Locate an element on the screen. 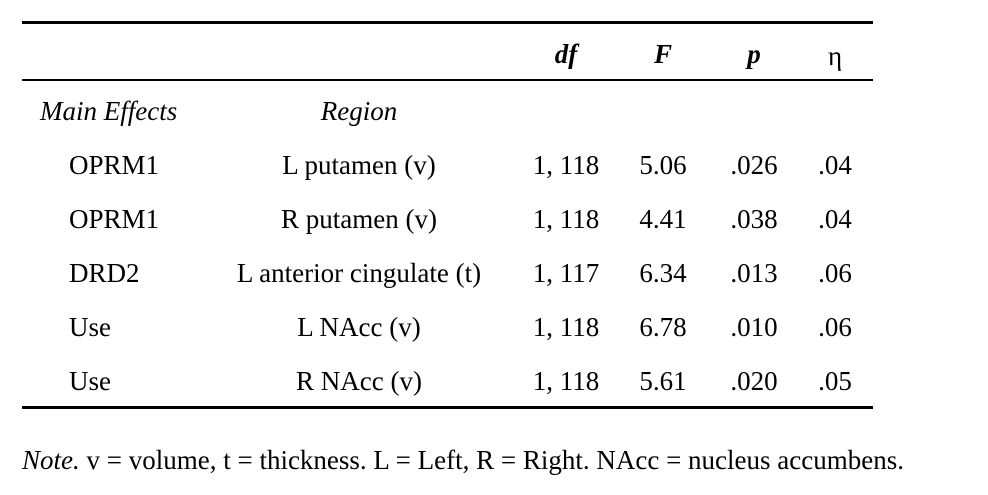 The width and height of the screenshot is (988, 495). row-f: 5.06 is located at coordinates (663, 165).